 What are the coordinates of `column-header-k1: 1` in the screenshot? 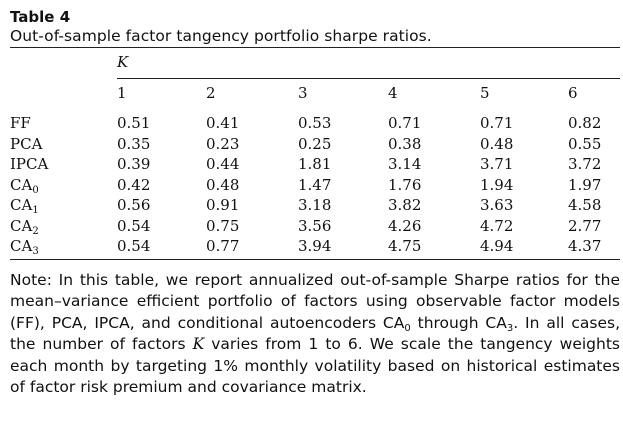 It's located at (122, 93).